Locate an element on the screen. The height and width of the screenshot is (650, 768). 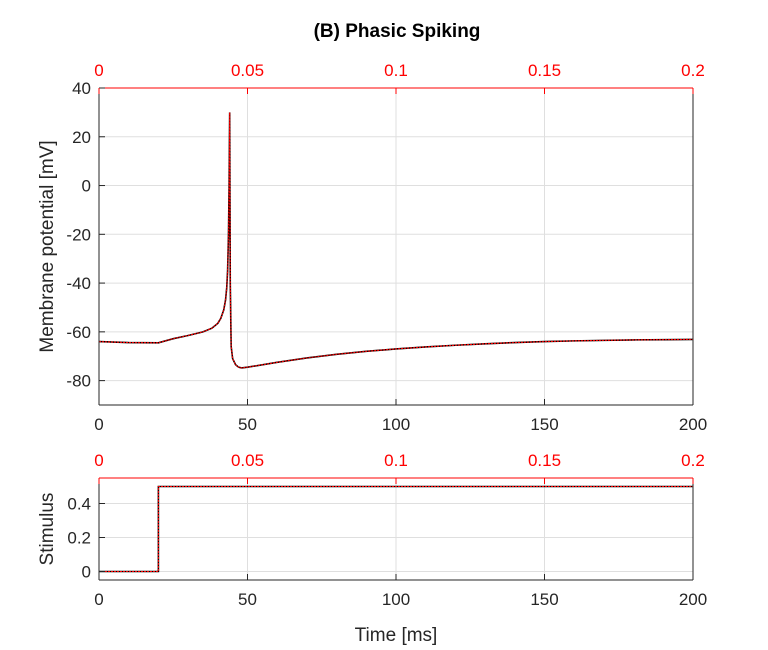
potential-y-tick-label: -80 is located at coordinates (78, 381).